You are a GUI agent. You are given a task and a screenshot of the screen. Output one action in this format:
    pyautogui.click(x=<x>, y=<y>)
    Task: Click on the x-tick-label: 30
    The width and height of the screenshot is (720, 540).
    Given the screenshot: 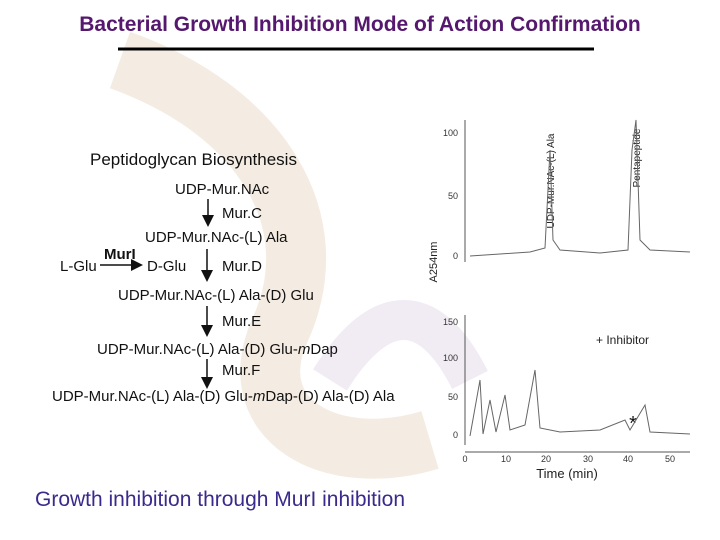 What is the action you would take?
    pyautogui.click(x=588, y=459)
    